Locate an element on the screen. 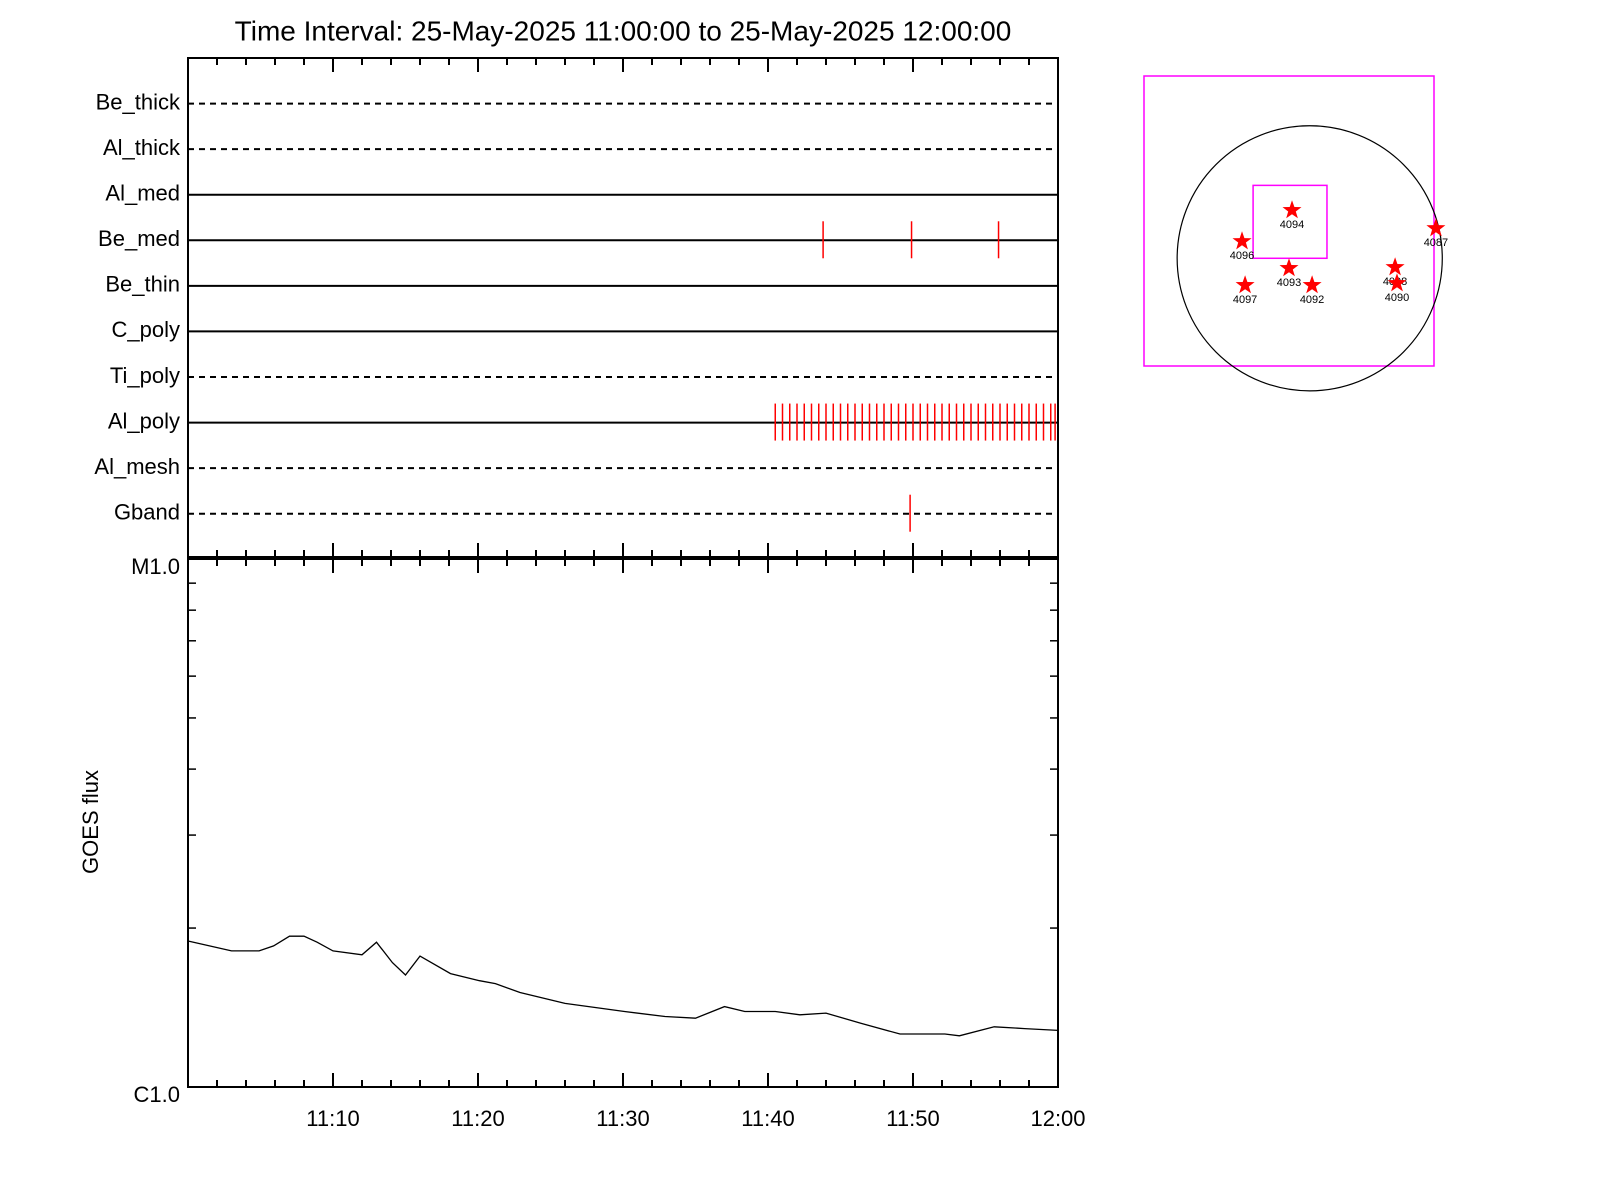 This screenshot has height=1200, width=1600. target-fov is located at coordinates (1290, 222).